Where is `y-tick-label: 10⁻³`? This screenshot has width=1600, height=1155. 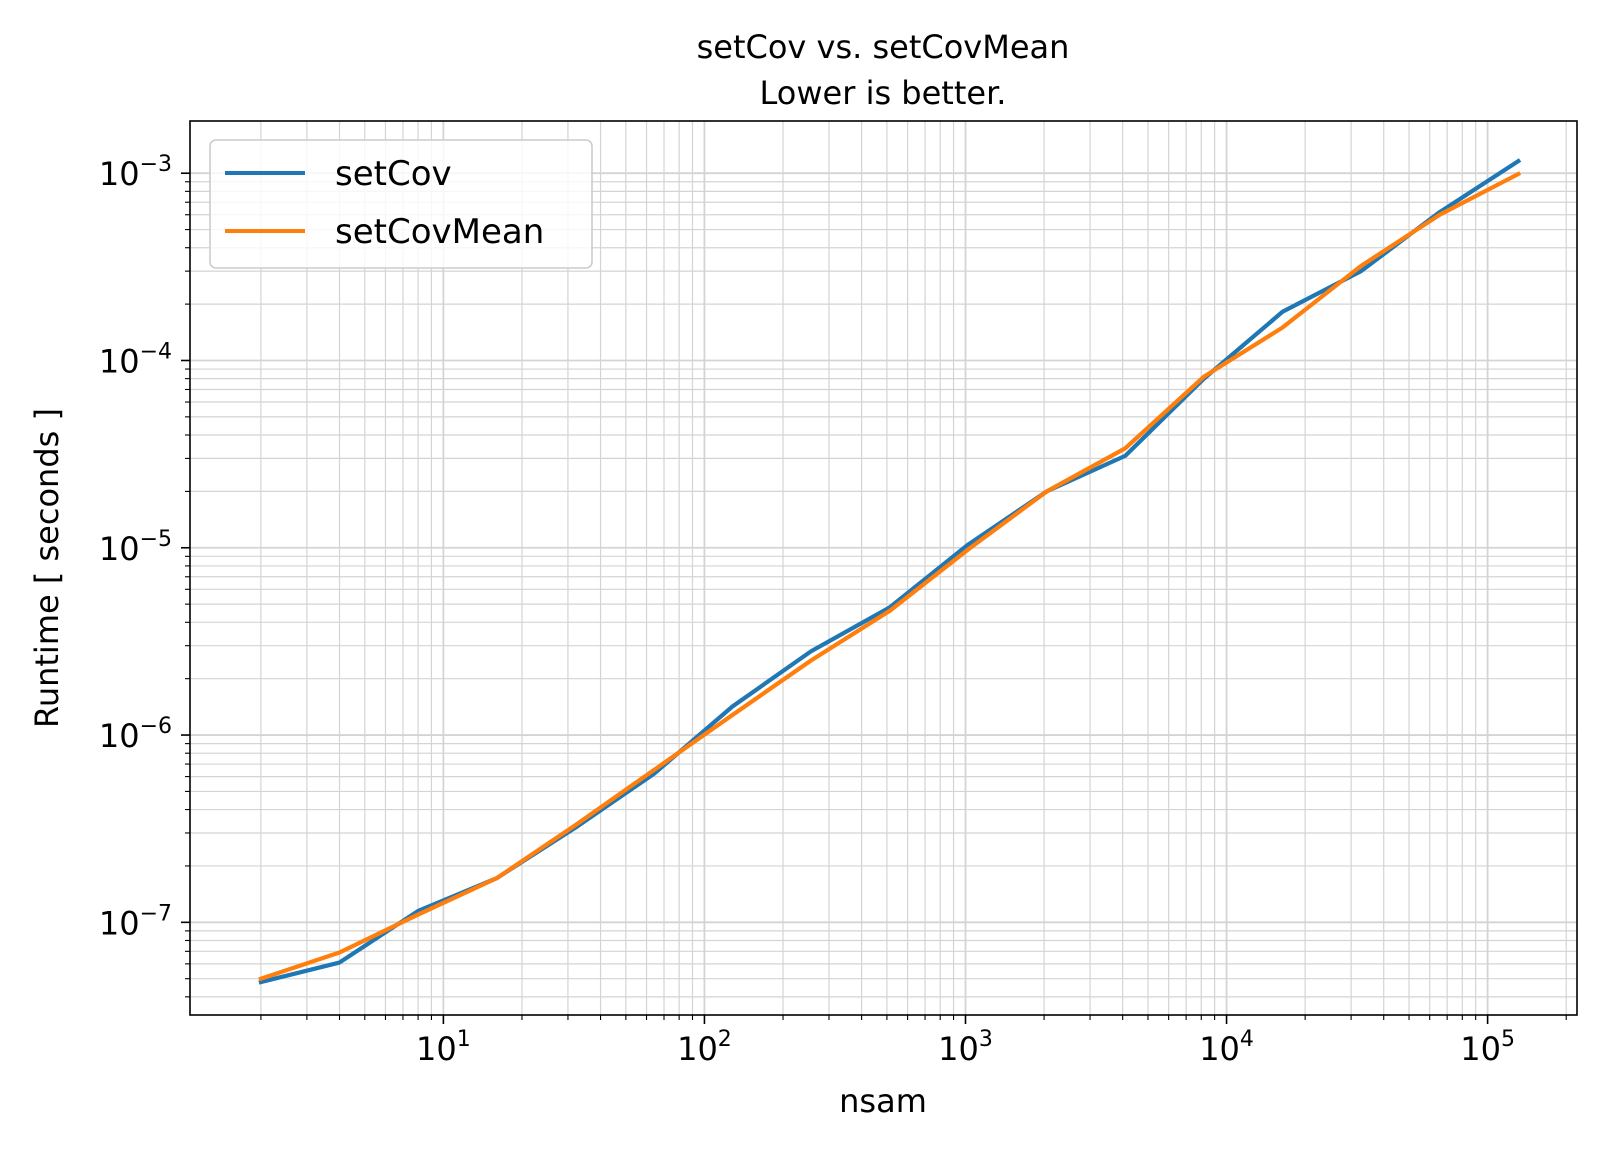 y-tick-label: 10⁻³ is located at coordinates (135, 172).